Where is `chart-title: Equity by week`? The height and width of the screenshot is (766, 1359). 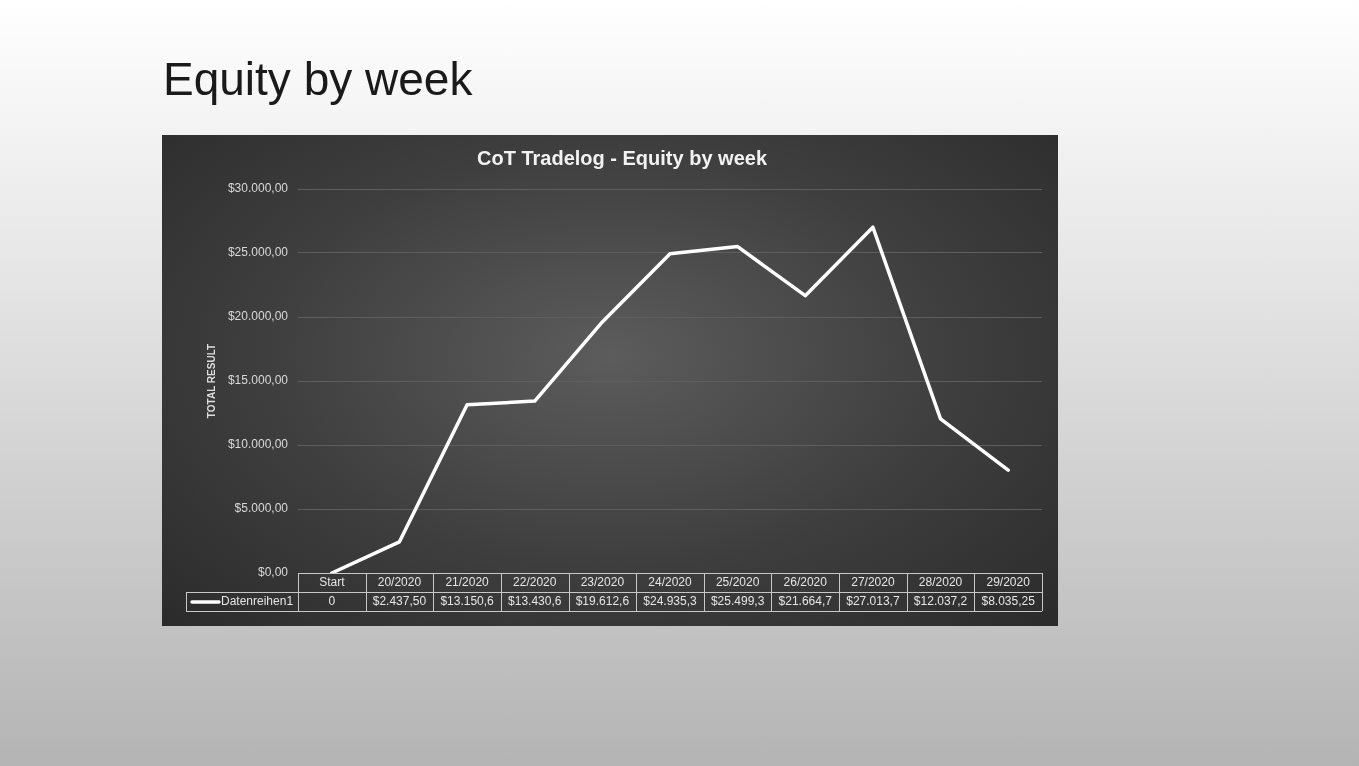 chart-title: Equity by week is located at coordinates (318, 79).